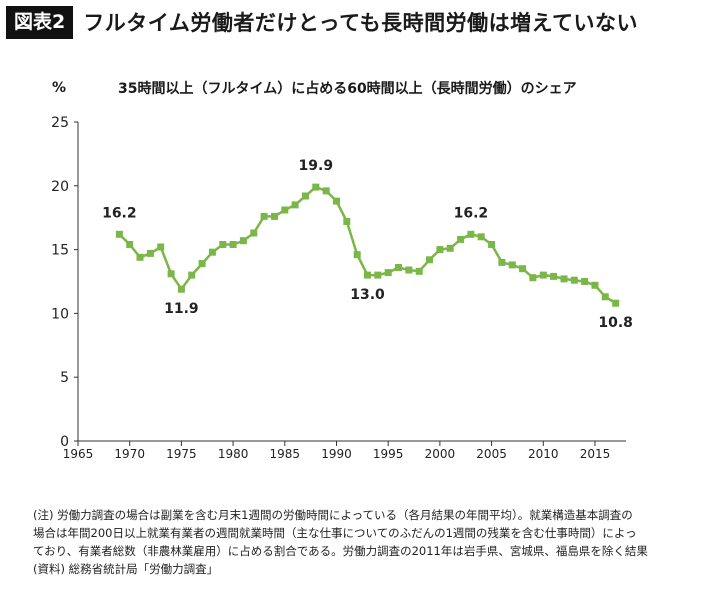  Describe the element at coordinates (347, 89) in the screenshot. I see `chart-title: 35時間以上（フルタイム）に占める60時間以上（長時間労働）のシェア` at that location.